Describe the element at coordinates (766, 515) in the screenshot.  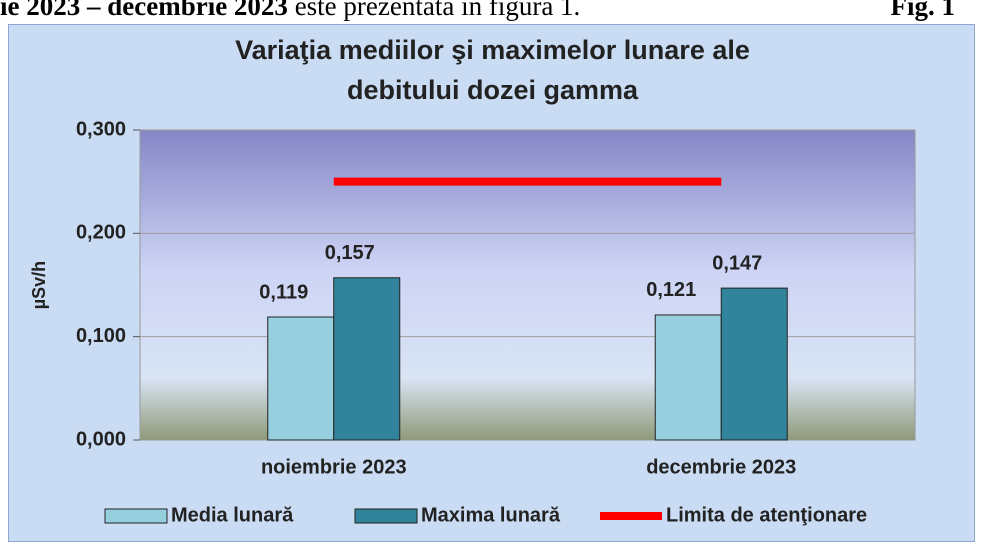
I see `legend-label: Limita de atenţionare` at that location.